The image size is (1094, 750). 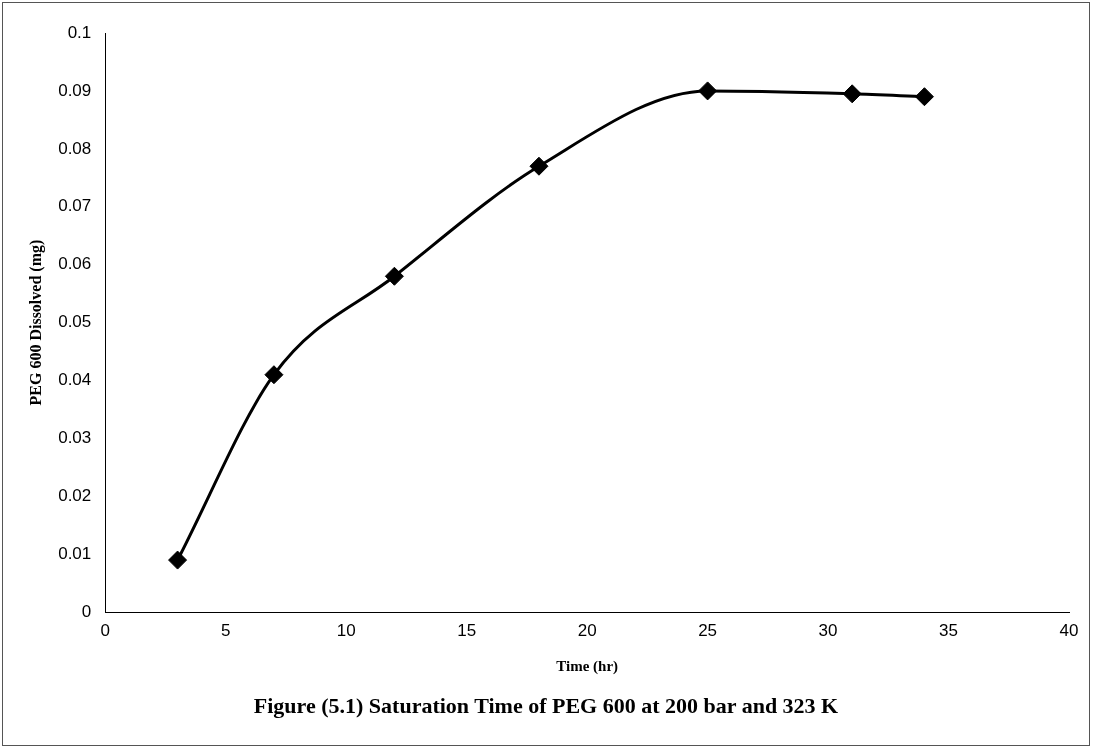 I want to click on y-axis-title: PEG 600 Dissolved (mg), so click(x=35, y=322).